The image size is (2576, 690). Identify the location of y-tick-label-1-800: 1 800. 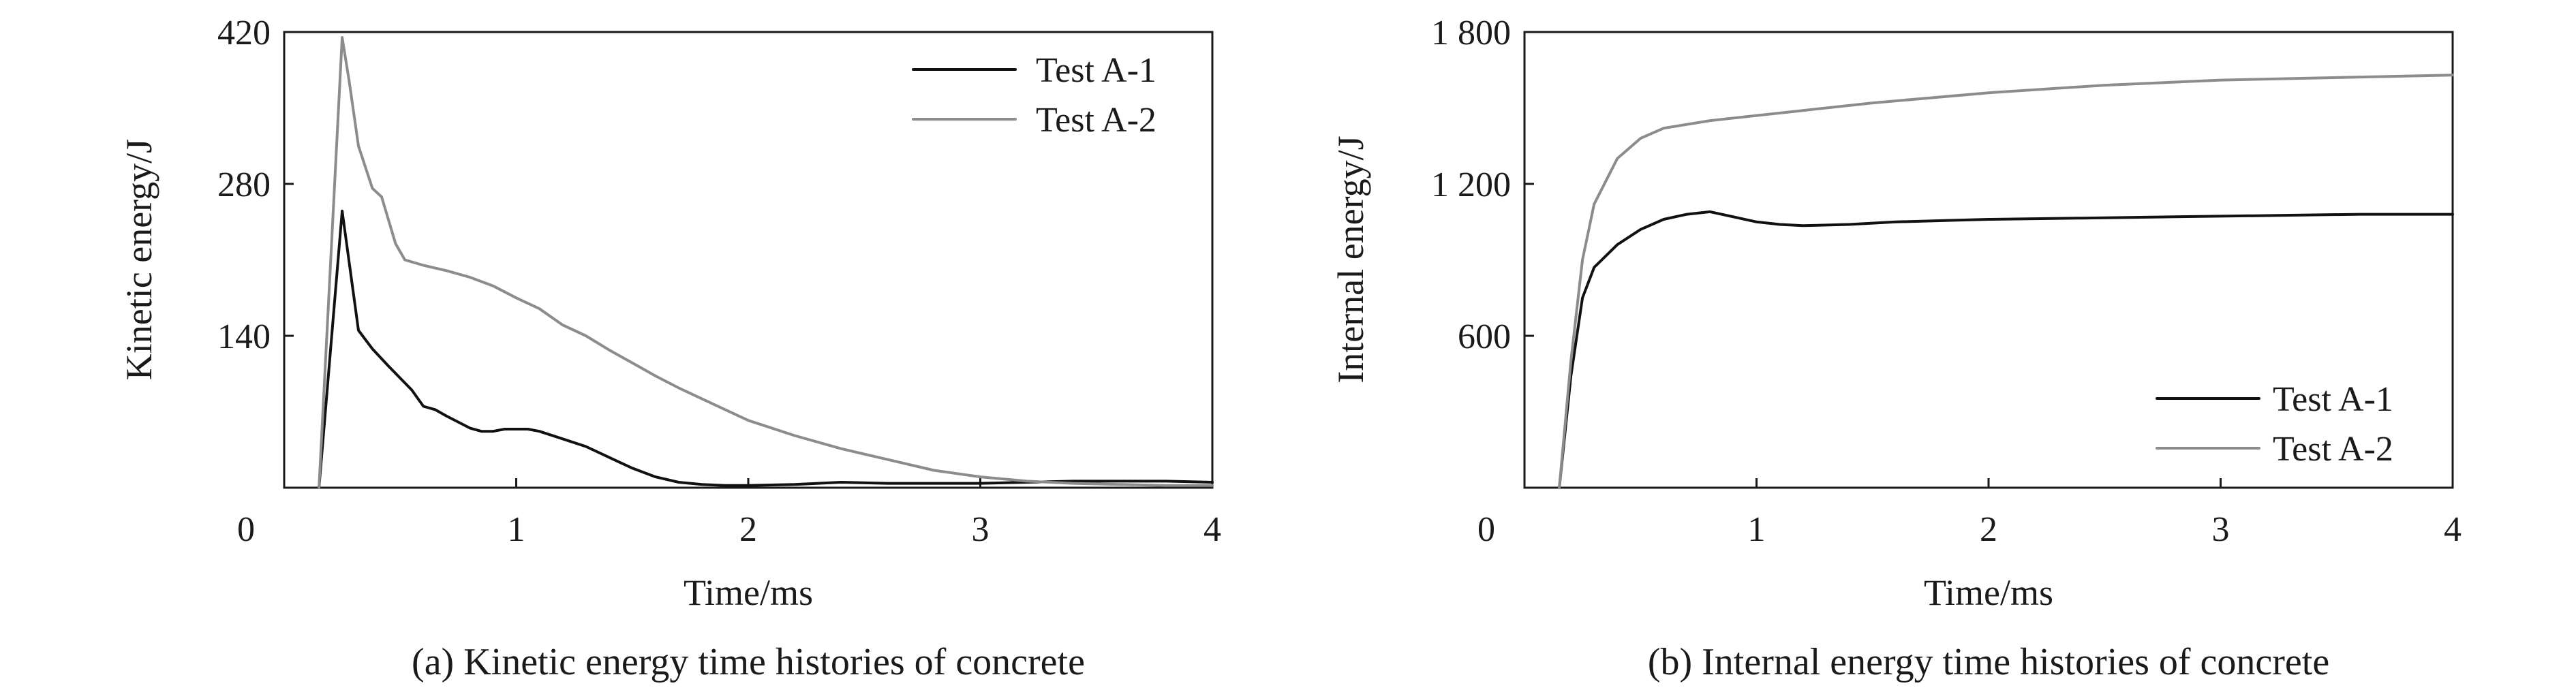
(1471, 33).